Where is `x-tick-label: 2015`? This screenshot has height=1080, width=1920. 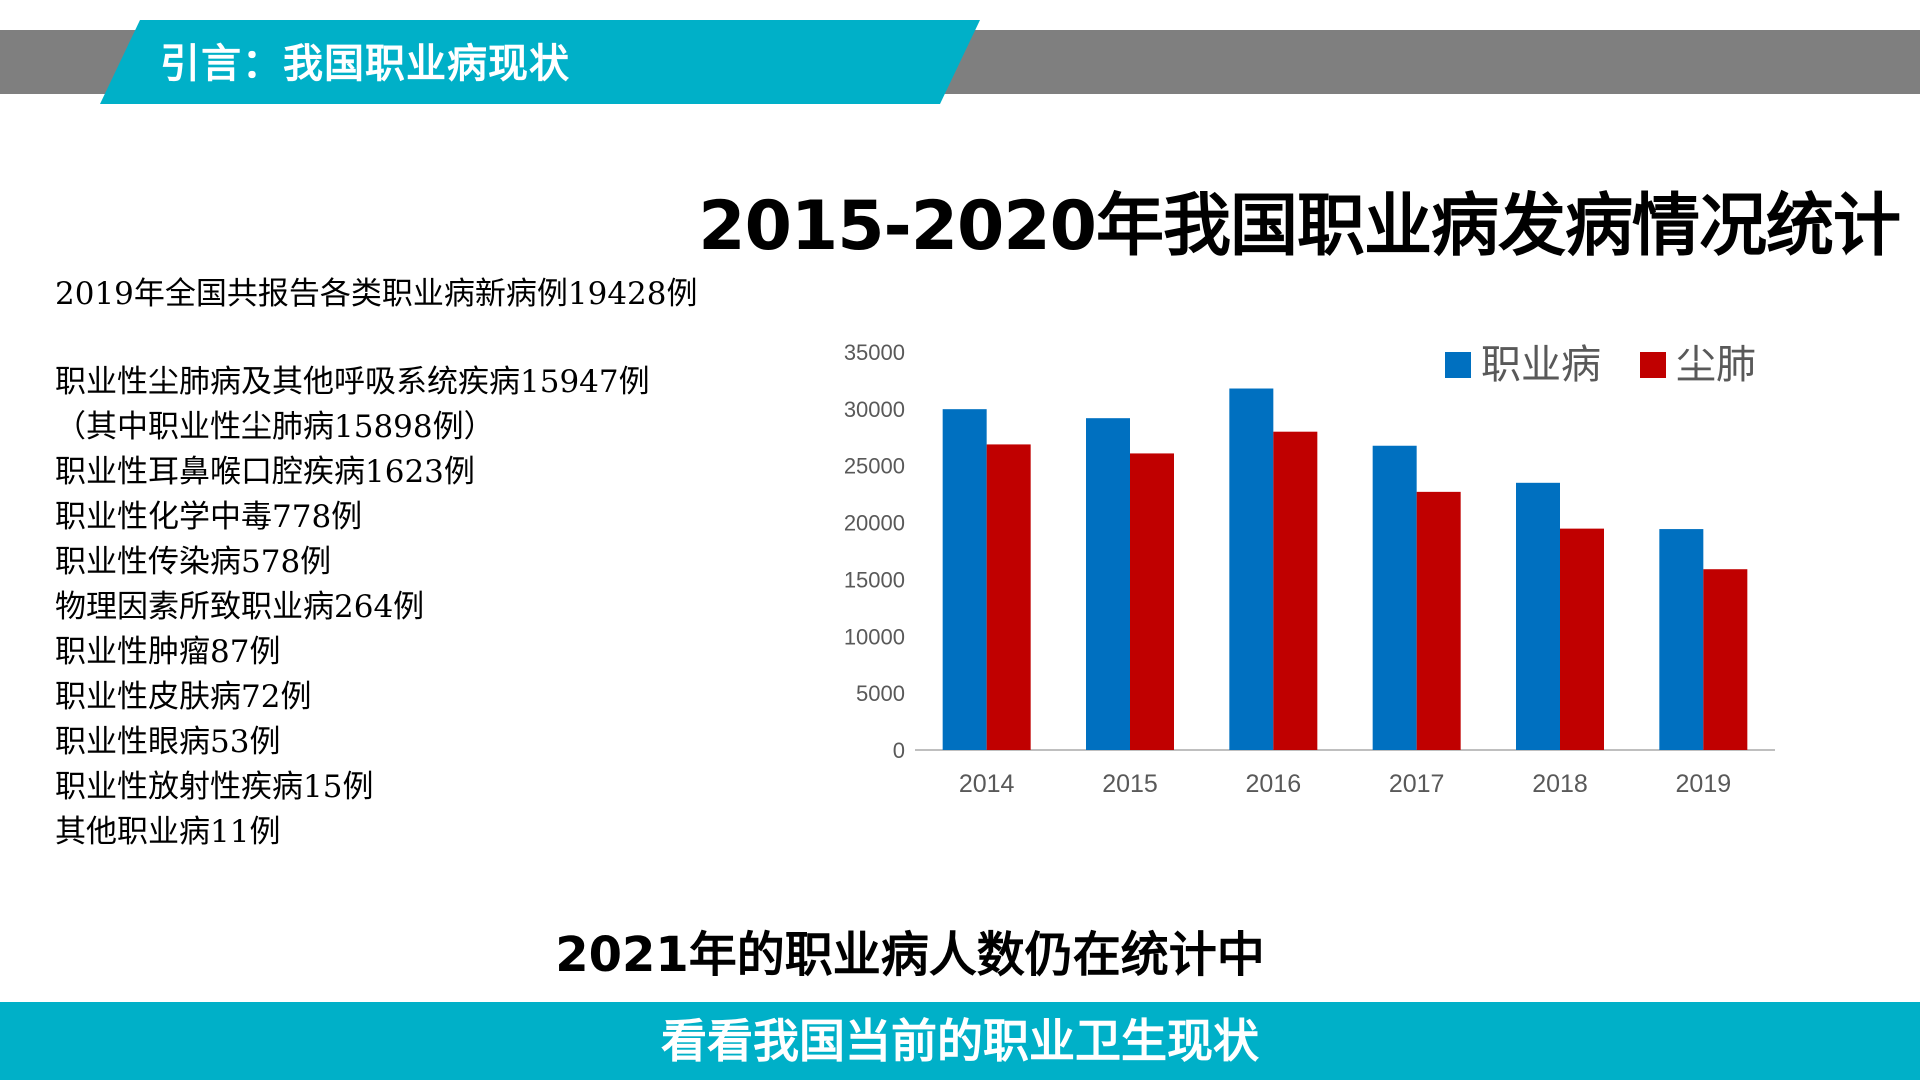 x-tick-label: 2015 is located at coordinates (1130, 784).